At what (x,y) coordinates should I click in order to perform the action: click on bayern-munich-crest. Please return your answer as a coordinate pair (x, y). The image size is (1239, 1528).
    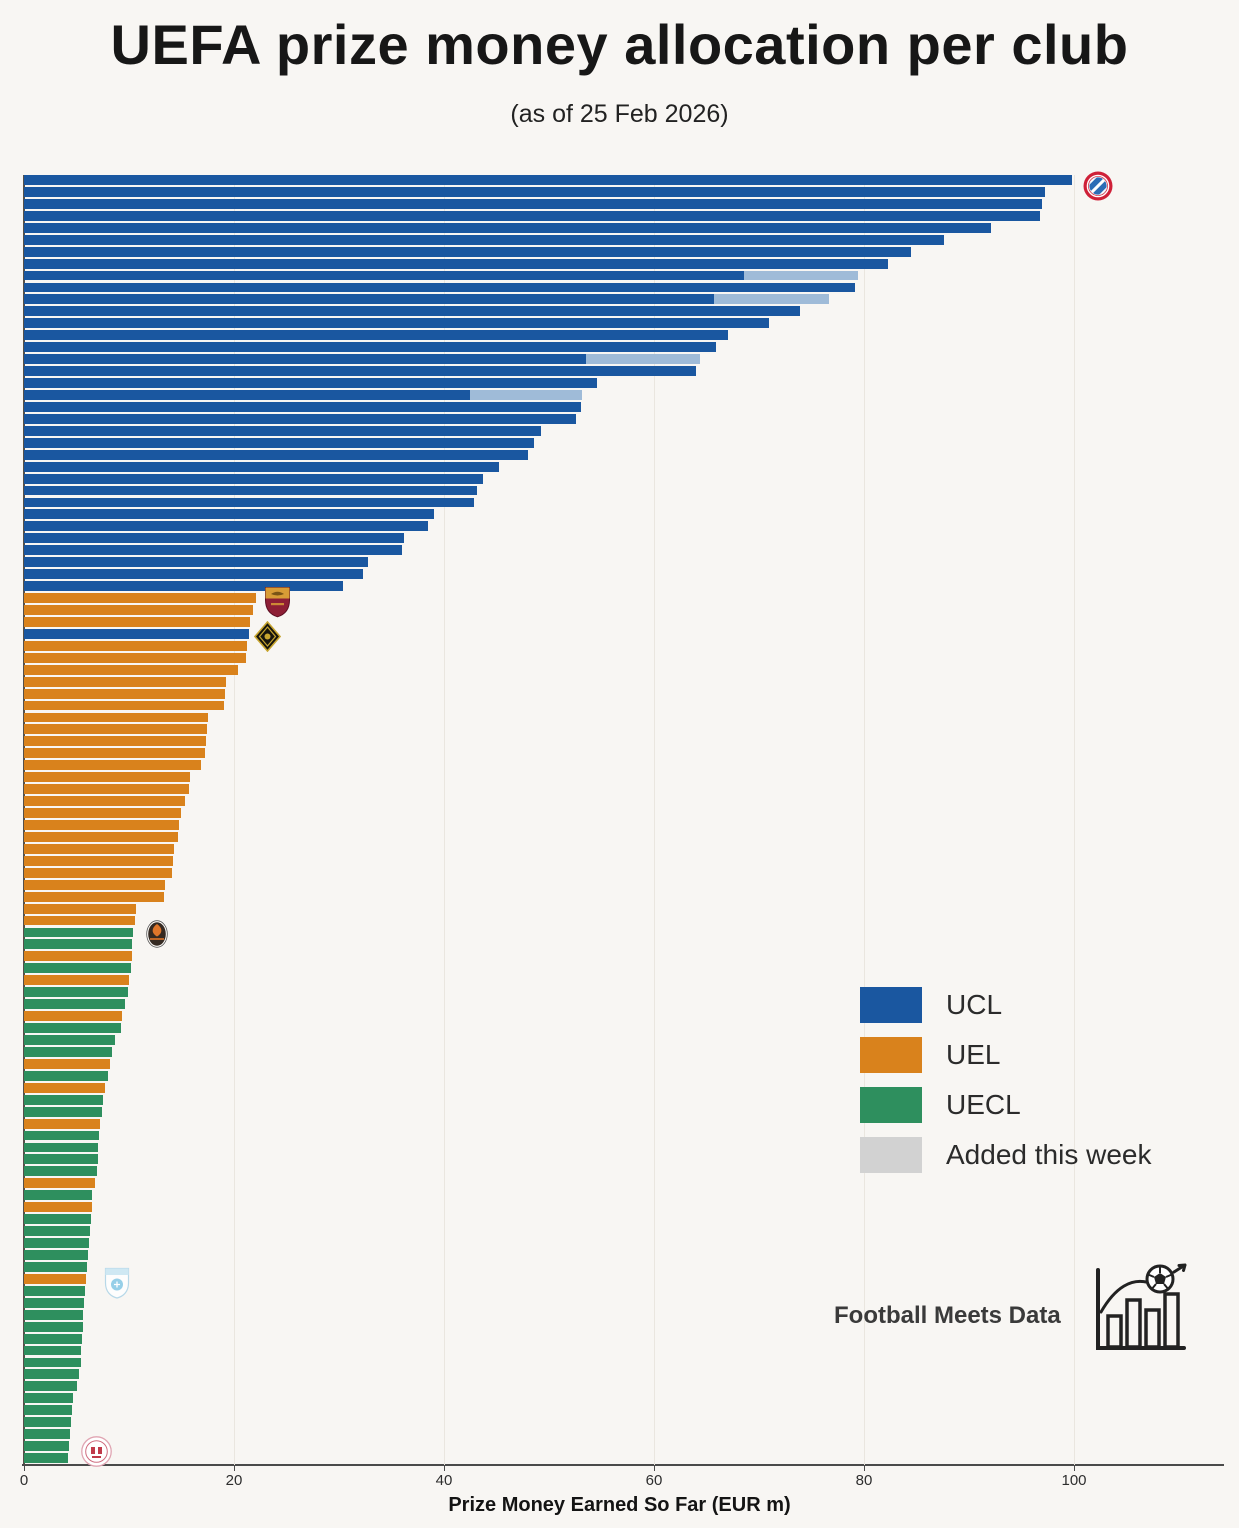
    Looking at the image, I should click on (1098, 186).